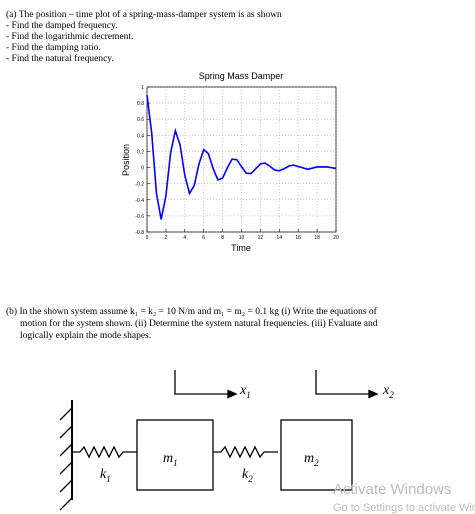 The height and width of the screenshot is (514, 475). Describe the element at coordinates (184, 238) in the screenshot. I see `x-tick-label: 4` at that location.